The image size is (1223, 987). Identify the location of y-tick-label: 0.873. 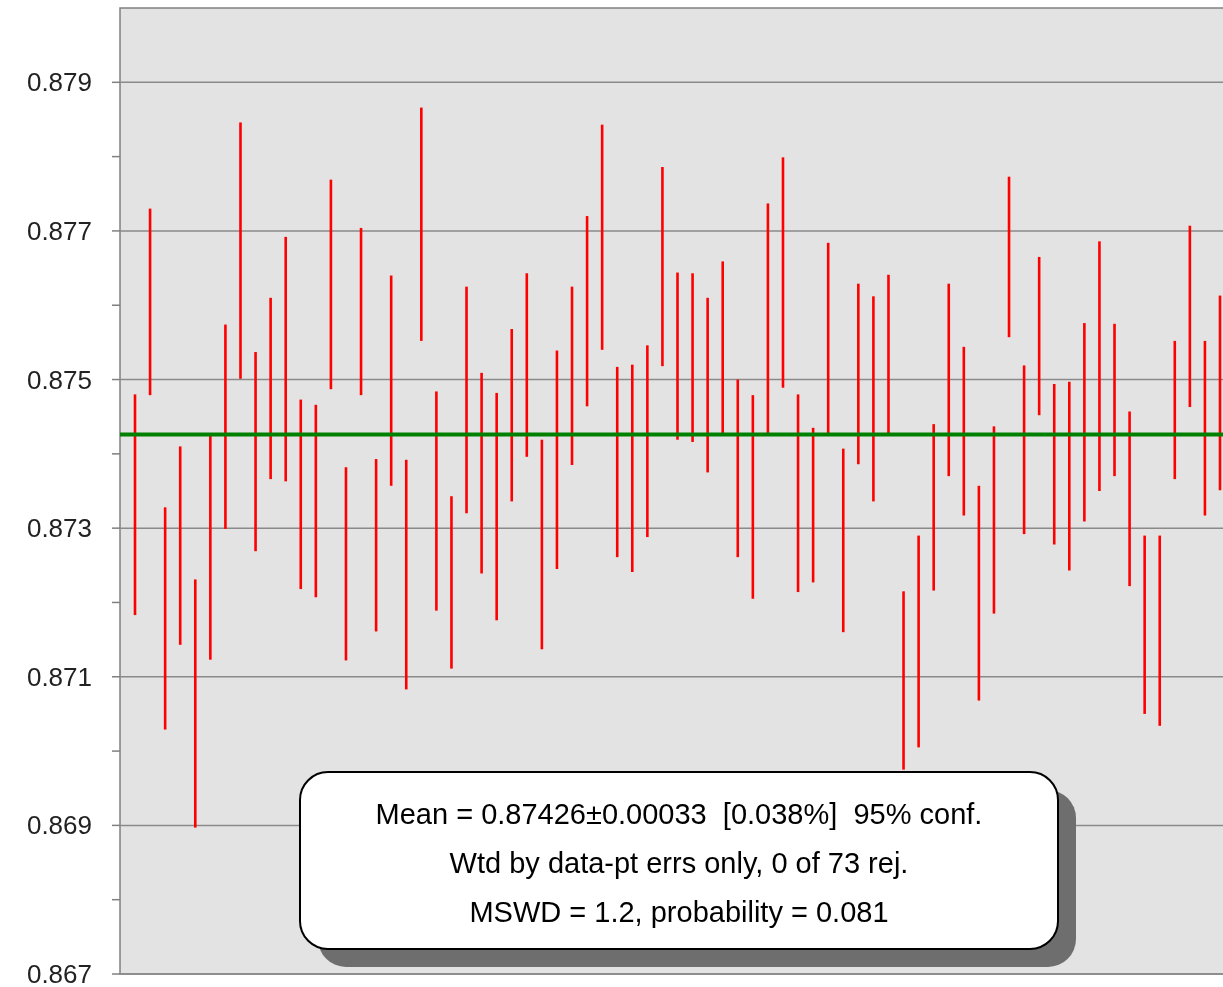
(59, 528).